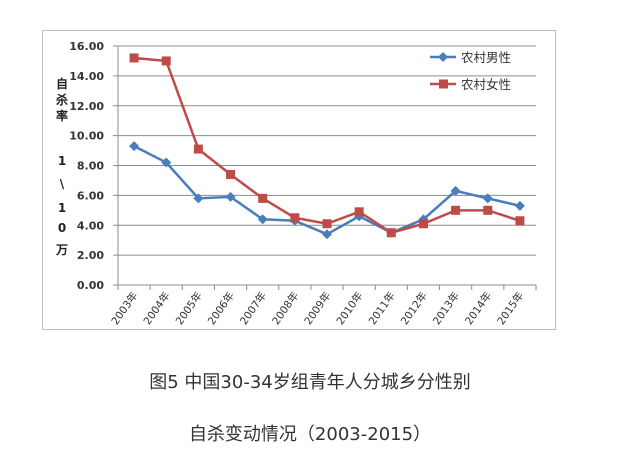  What do you see at coordinates (414, 308) in the screenshot?
I see `x-tick-label: 2012年` at bounding box center [414, 308].